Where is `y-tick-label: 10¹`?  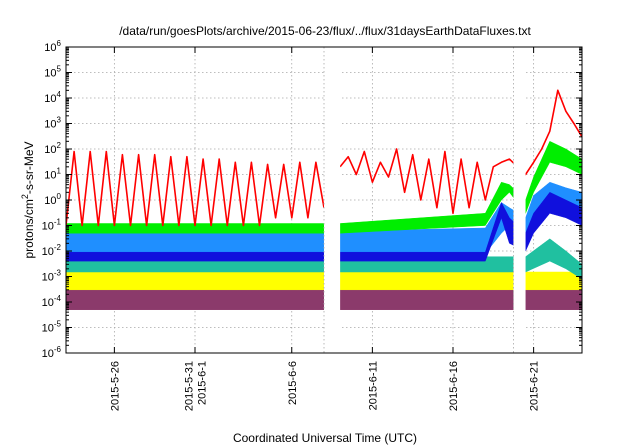
y-tick-label: 10¹ is located at coordinates (52, 174).